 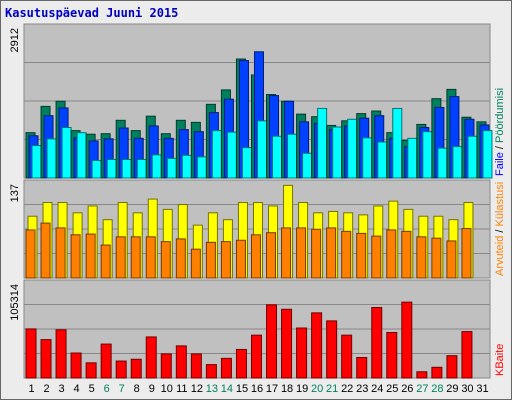 What do you see at coordinates (92, 389) in the screenshot?
I see `x-tick-label: 5` at bounding box center [92, 389].